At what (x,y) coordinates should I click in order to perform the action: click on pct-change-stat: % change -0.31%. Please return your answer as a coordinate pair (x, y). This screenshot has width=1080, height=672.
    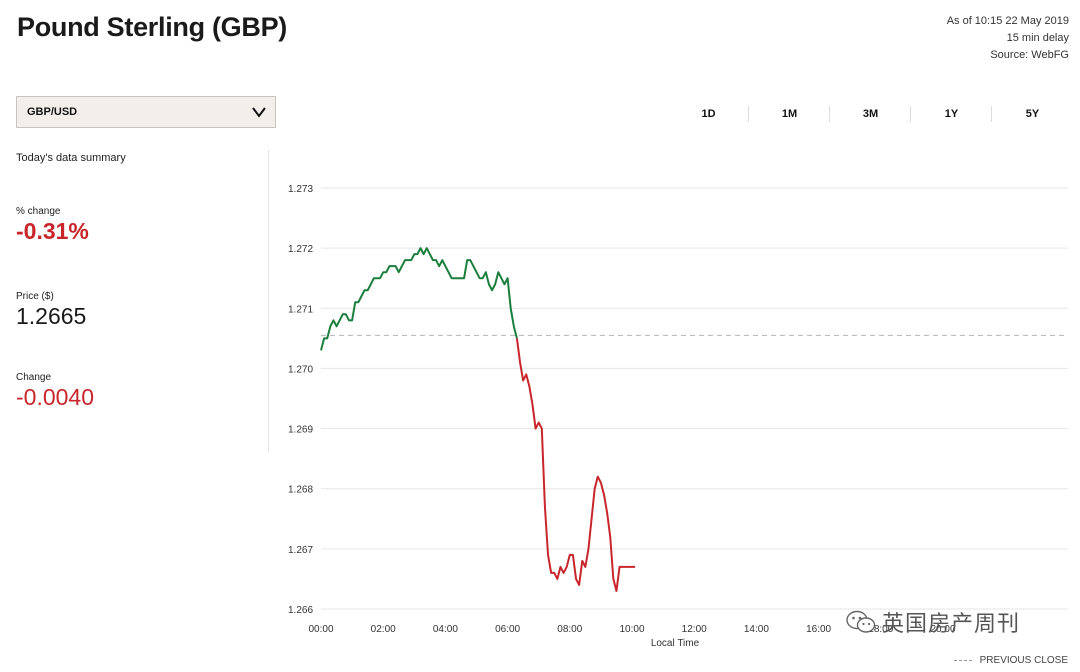
    Looking at the image, I should click on (52, 225).